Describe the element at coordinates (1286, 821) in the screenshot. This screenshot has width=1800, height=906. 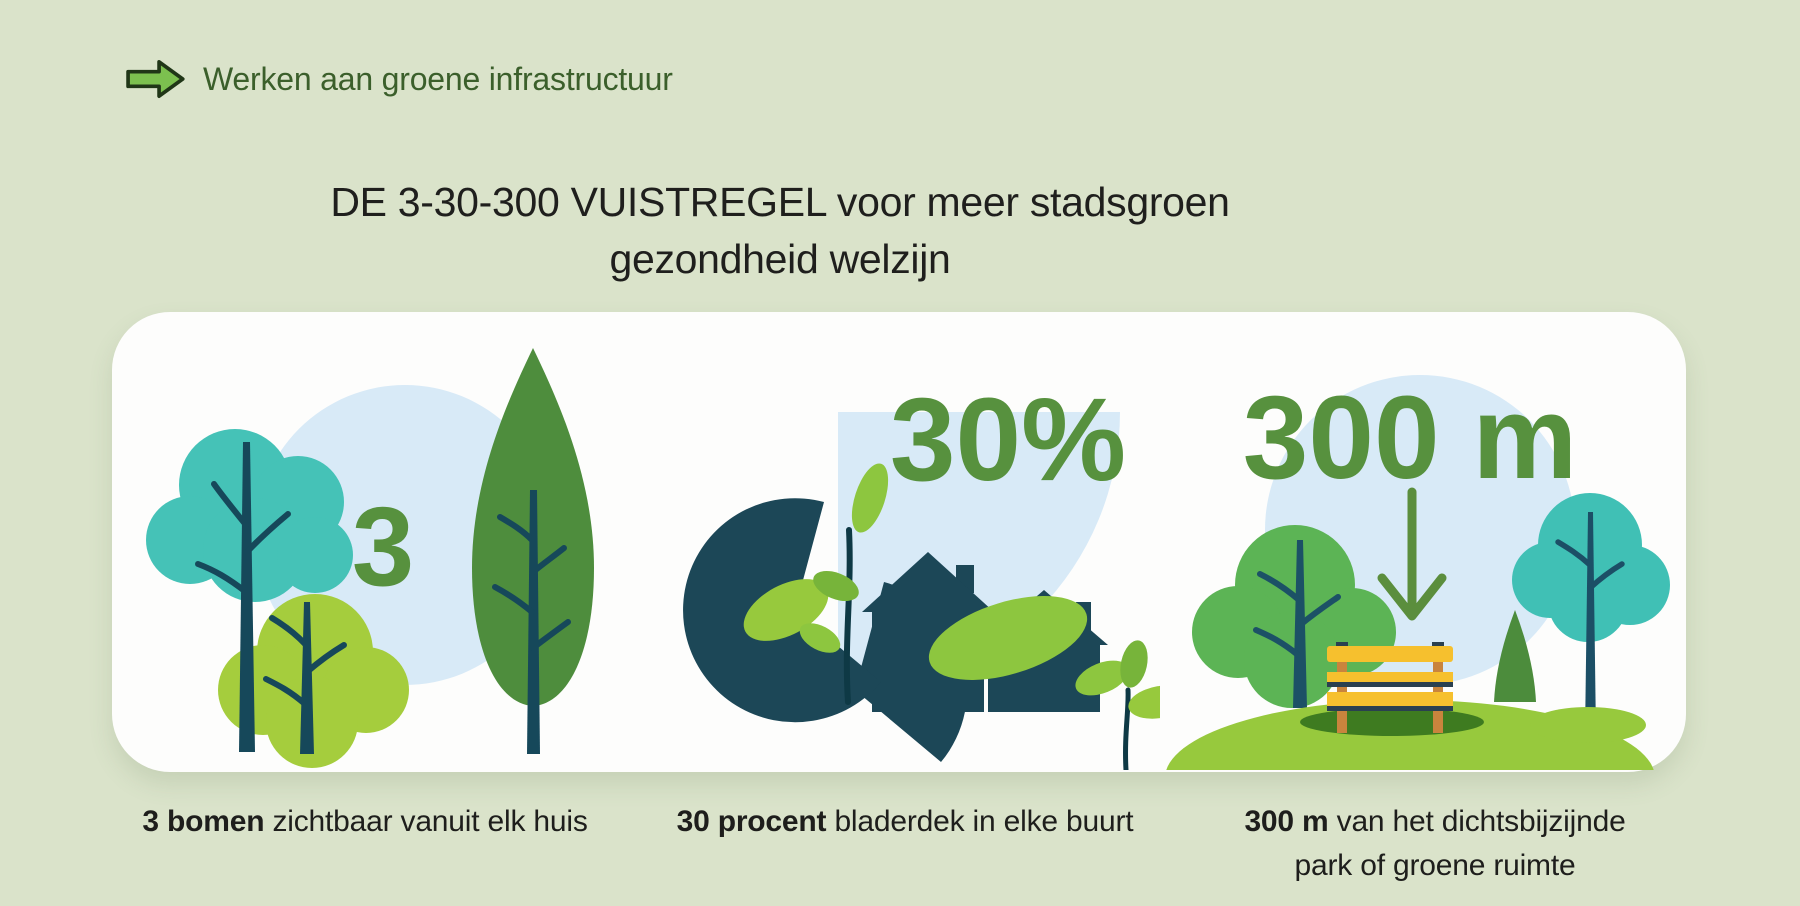
I see `caption-bold: 300 m` at that location.